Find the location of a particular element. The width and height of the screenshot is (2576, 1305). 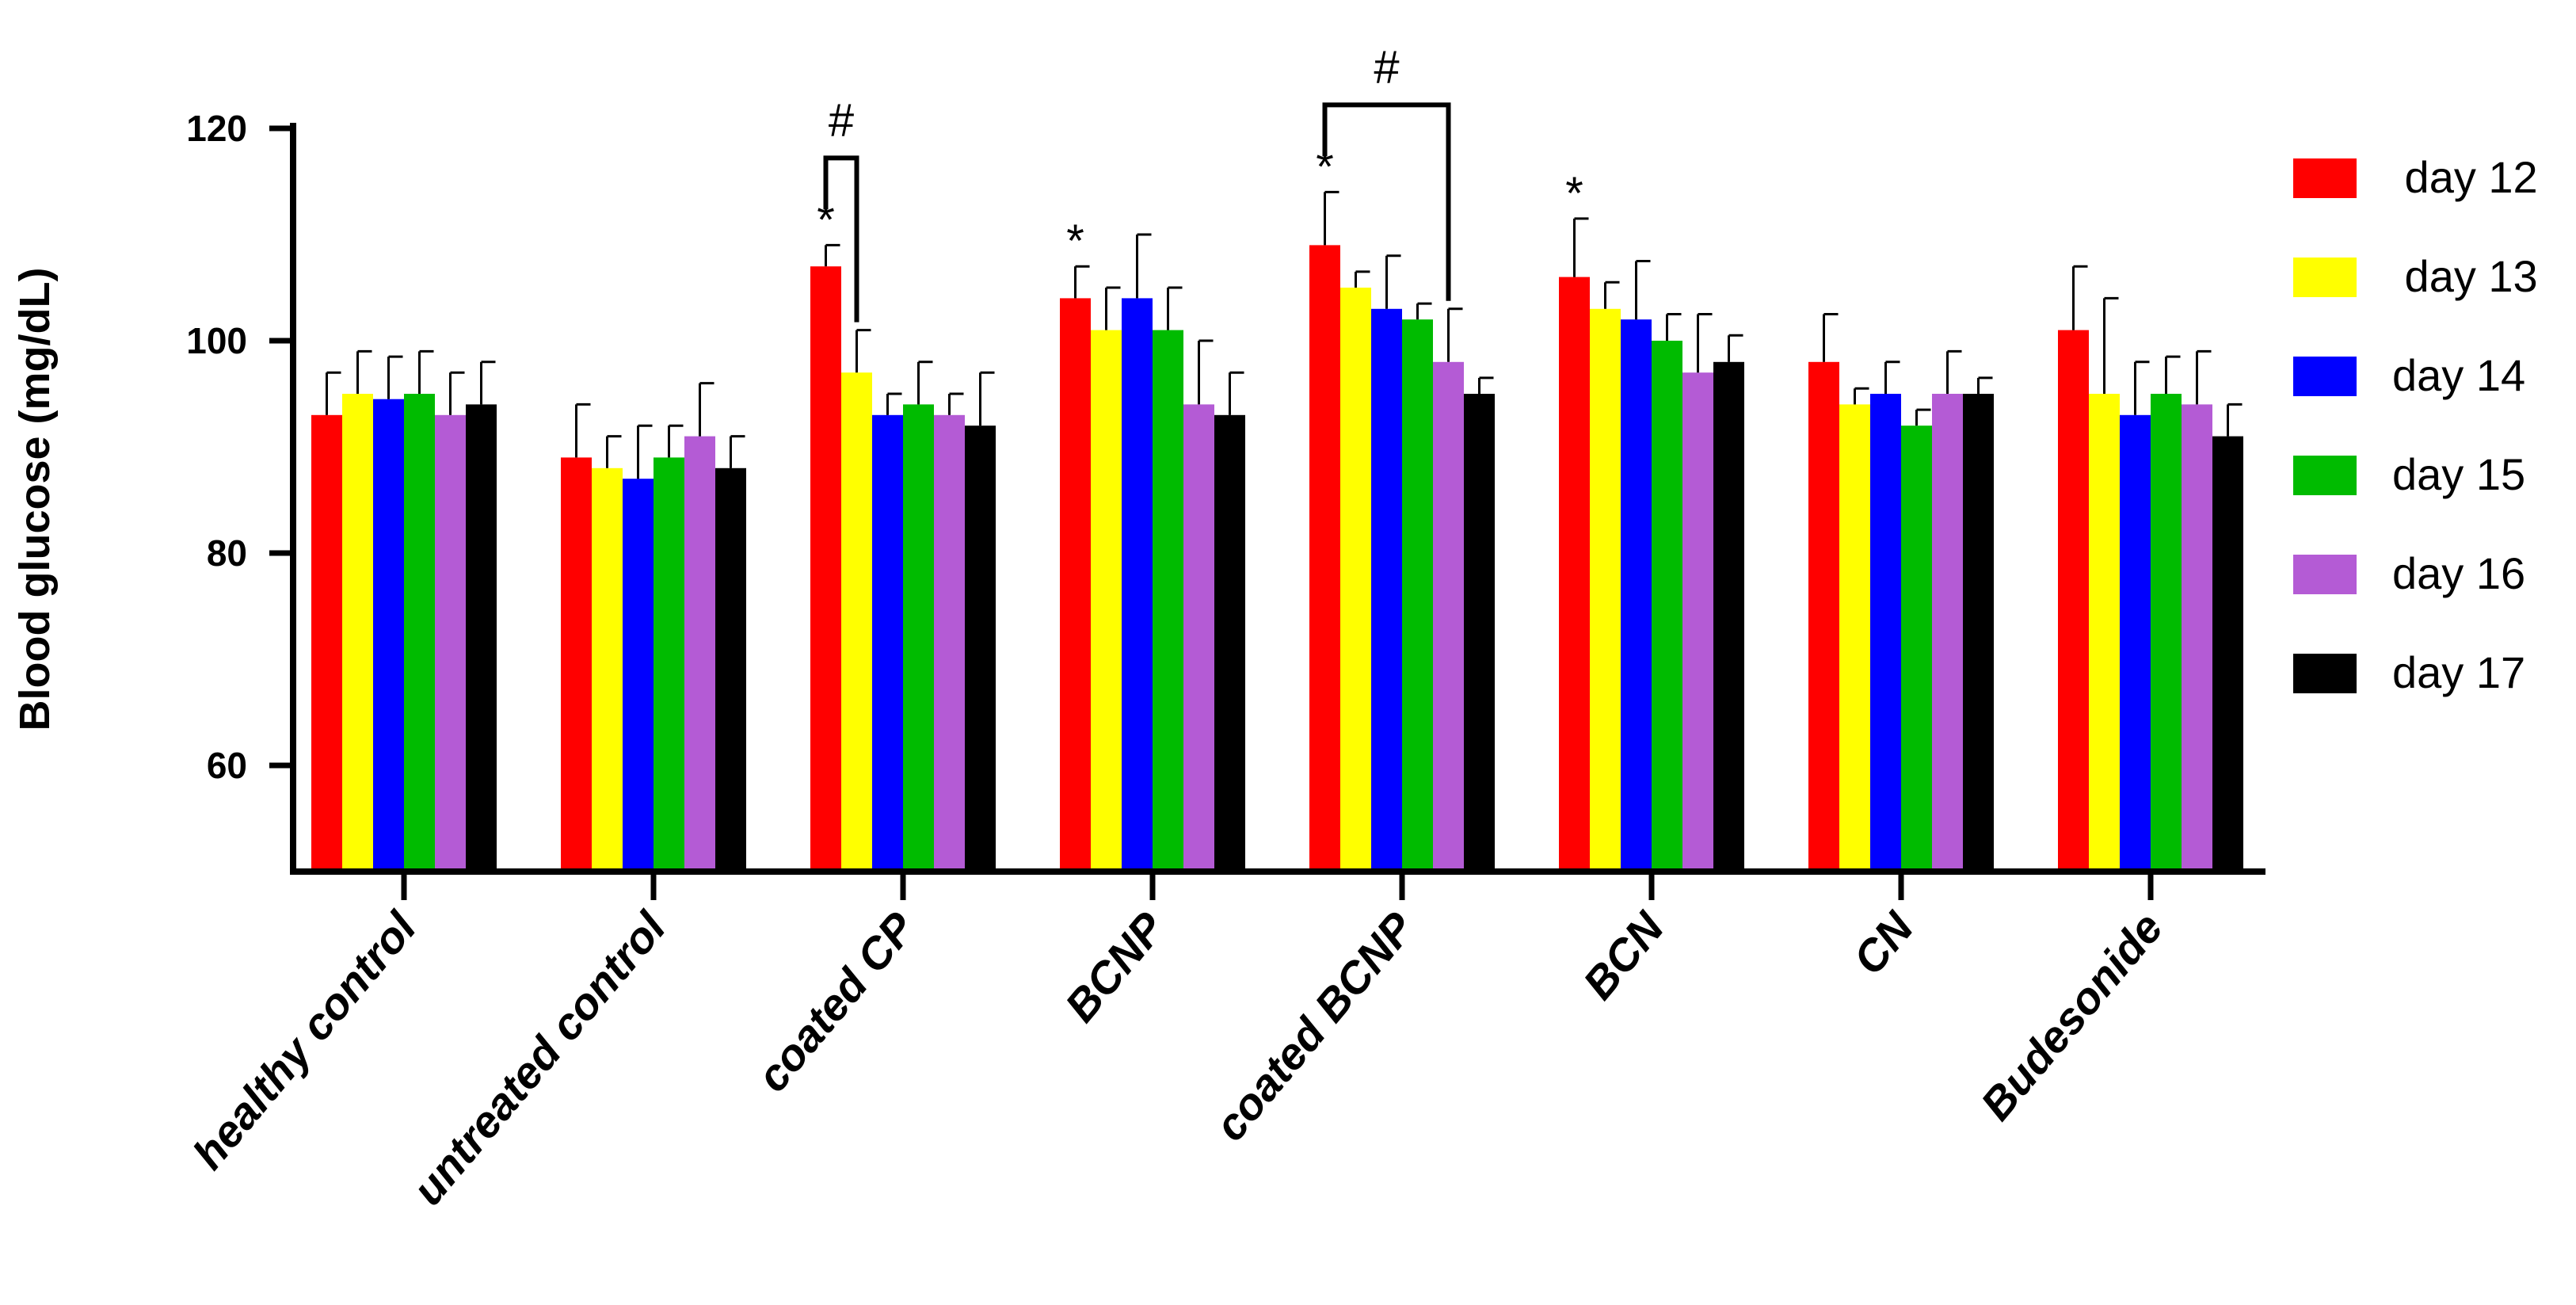

x-category-label-untreated-control: untreated control is located at coordinates (539, 1058).